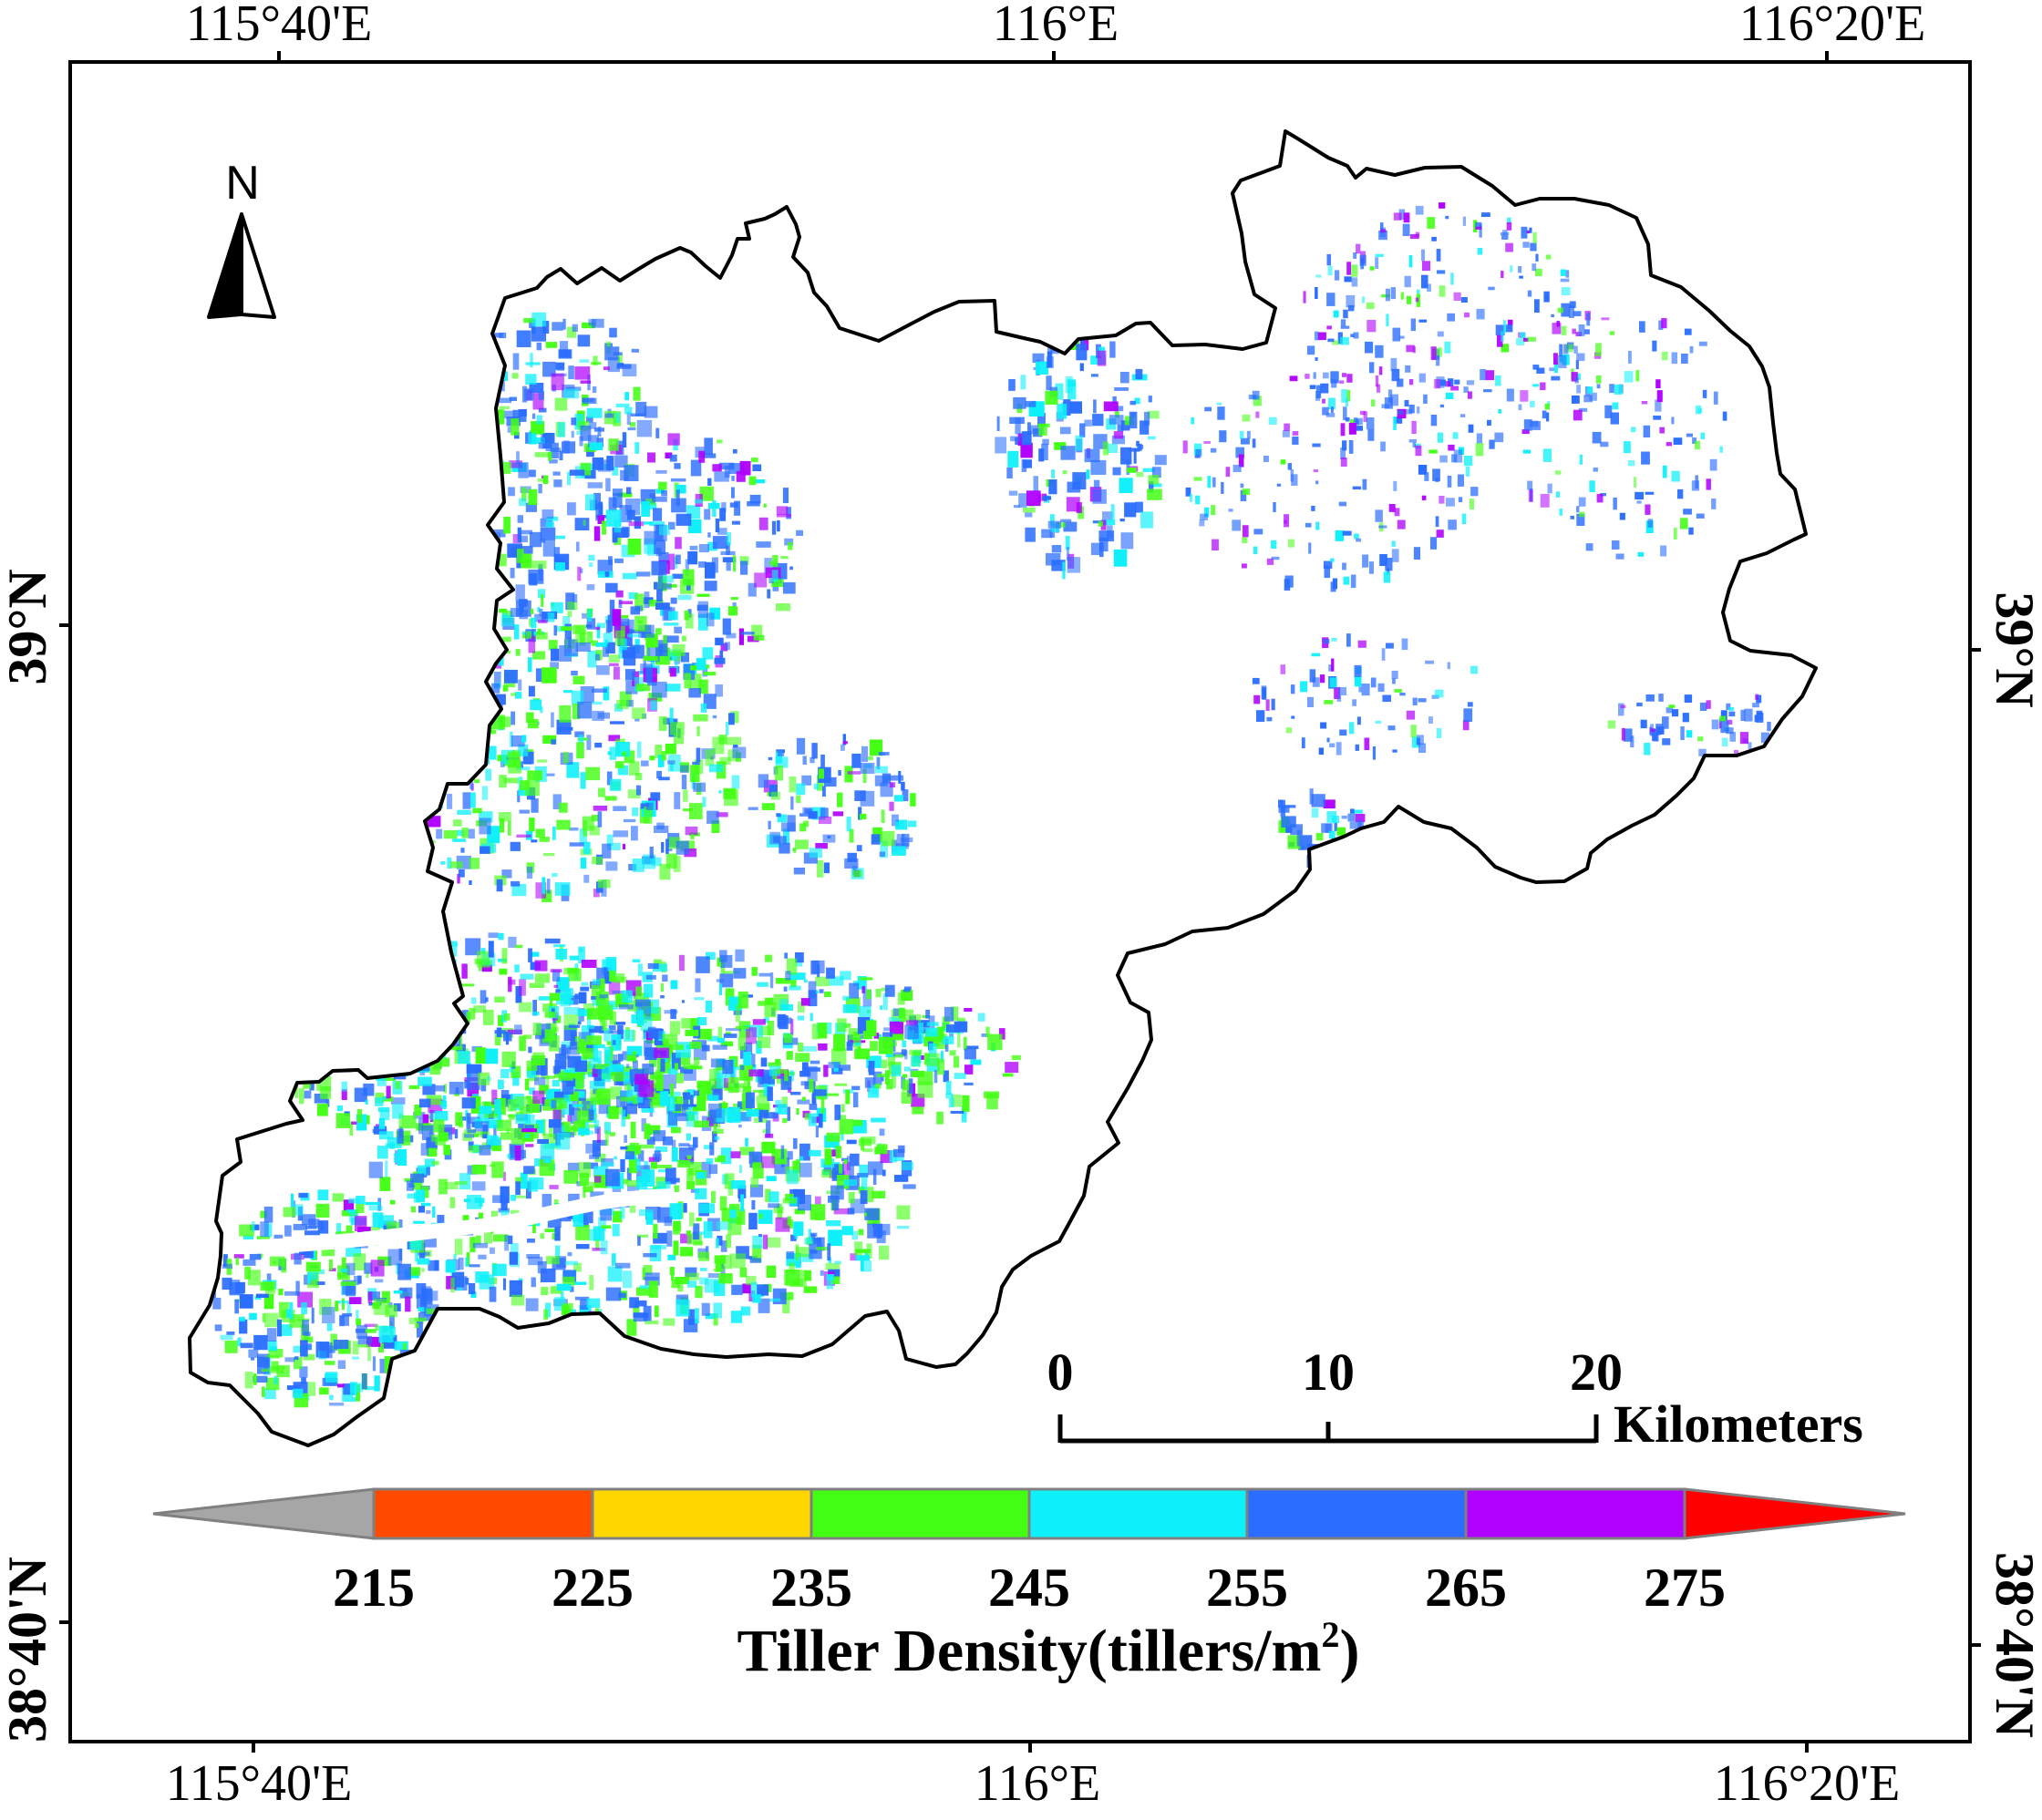 The height and width of the screenshot is (1820, 2042). I want to click on scale-tick-0: 0, so click(1060, 1372).